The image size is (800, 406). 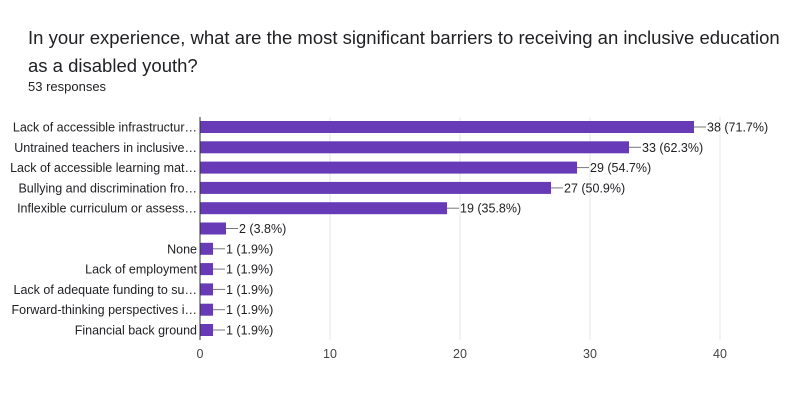 I want to click on data-label: 33 (62.3%), so click(x=672, y=148).